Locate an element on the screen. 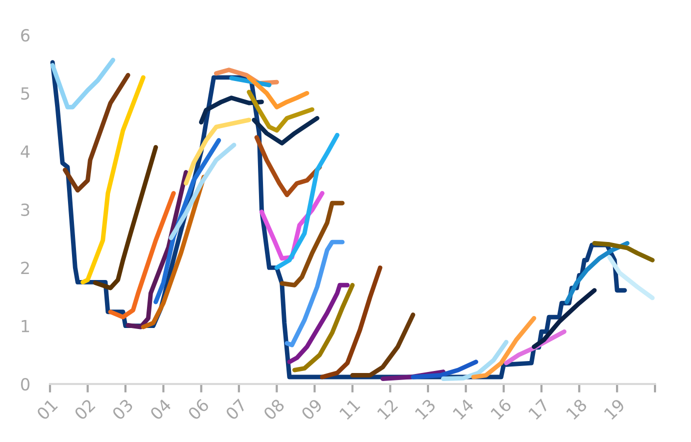 The height and width of the screenshot is (442, 691). y-tick-label: 4 is located at coordinates (25, 152).